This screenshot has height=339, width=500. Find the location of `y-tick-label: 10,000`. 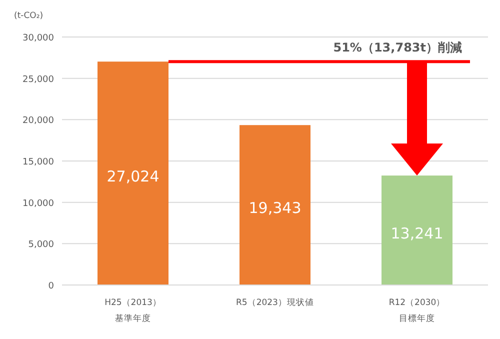

y-tick-label: 10,000 is located at coordinates (38, 203).